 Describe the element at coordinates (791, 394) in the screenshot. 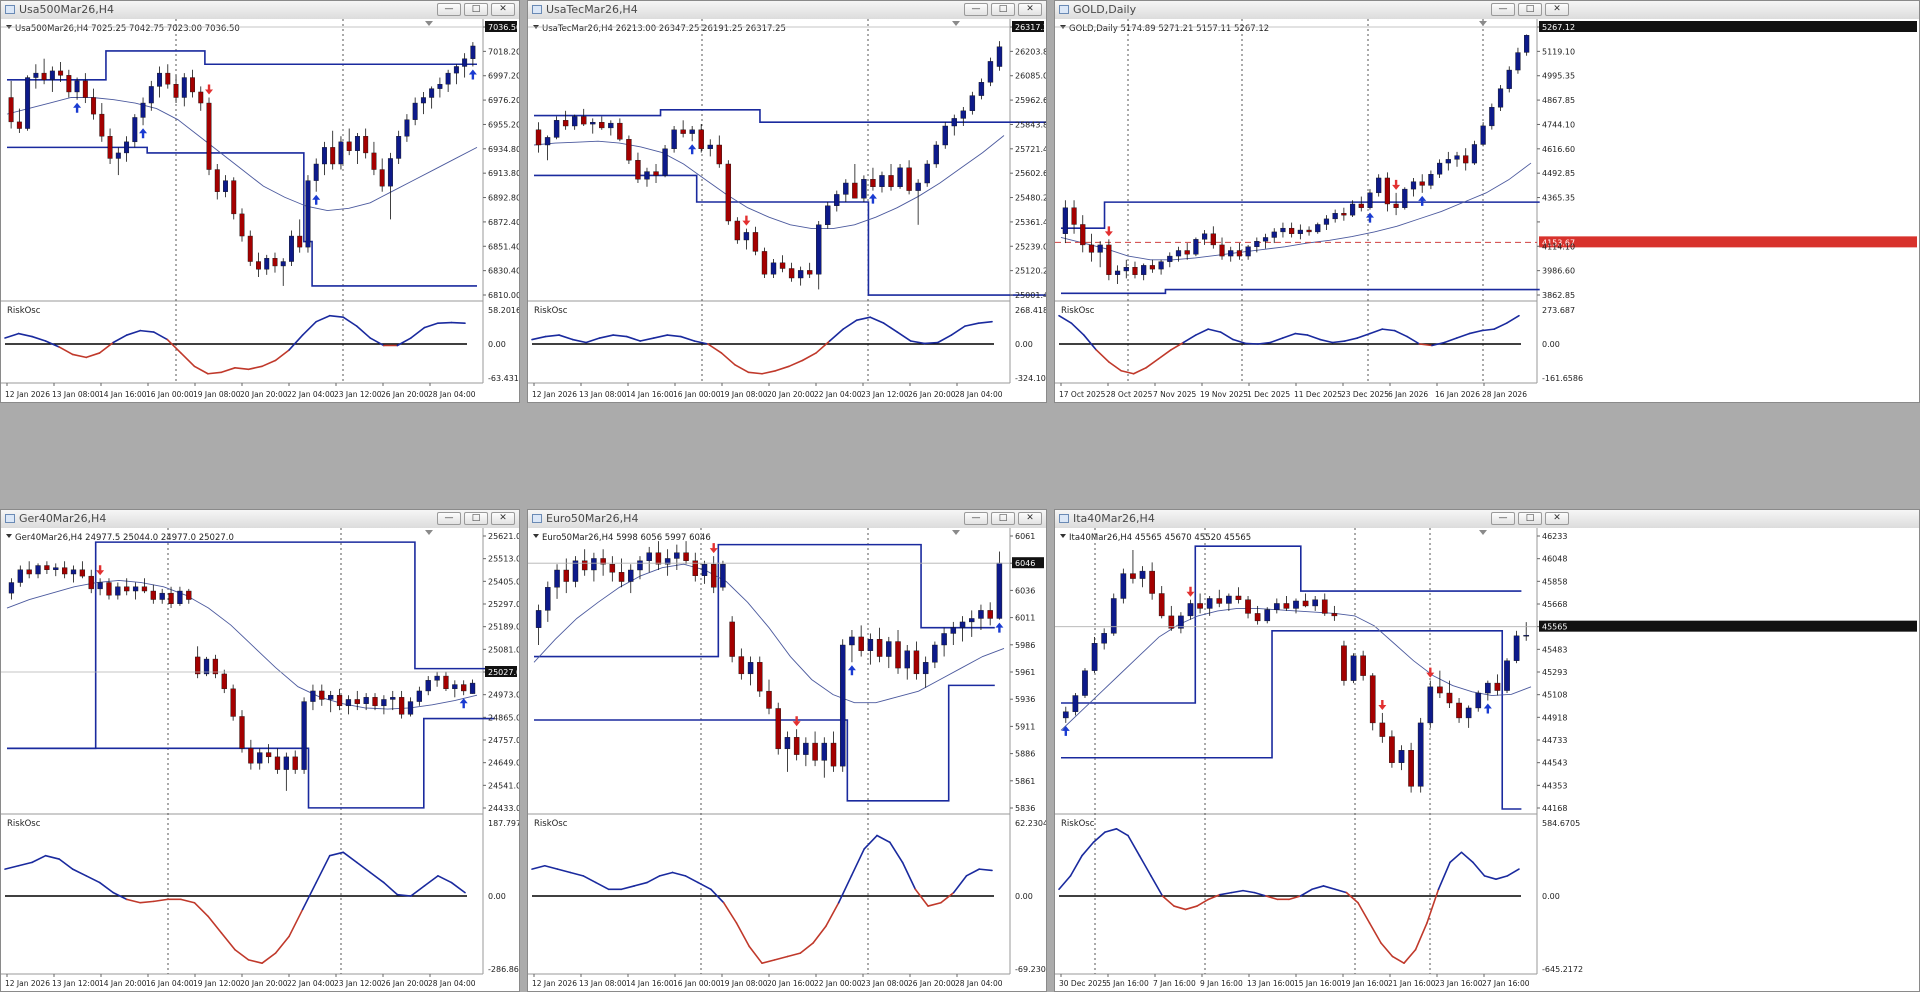

I see `time-axis-label: 20 Jan 20:00` at that location.